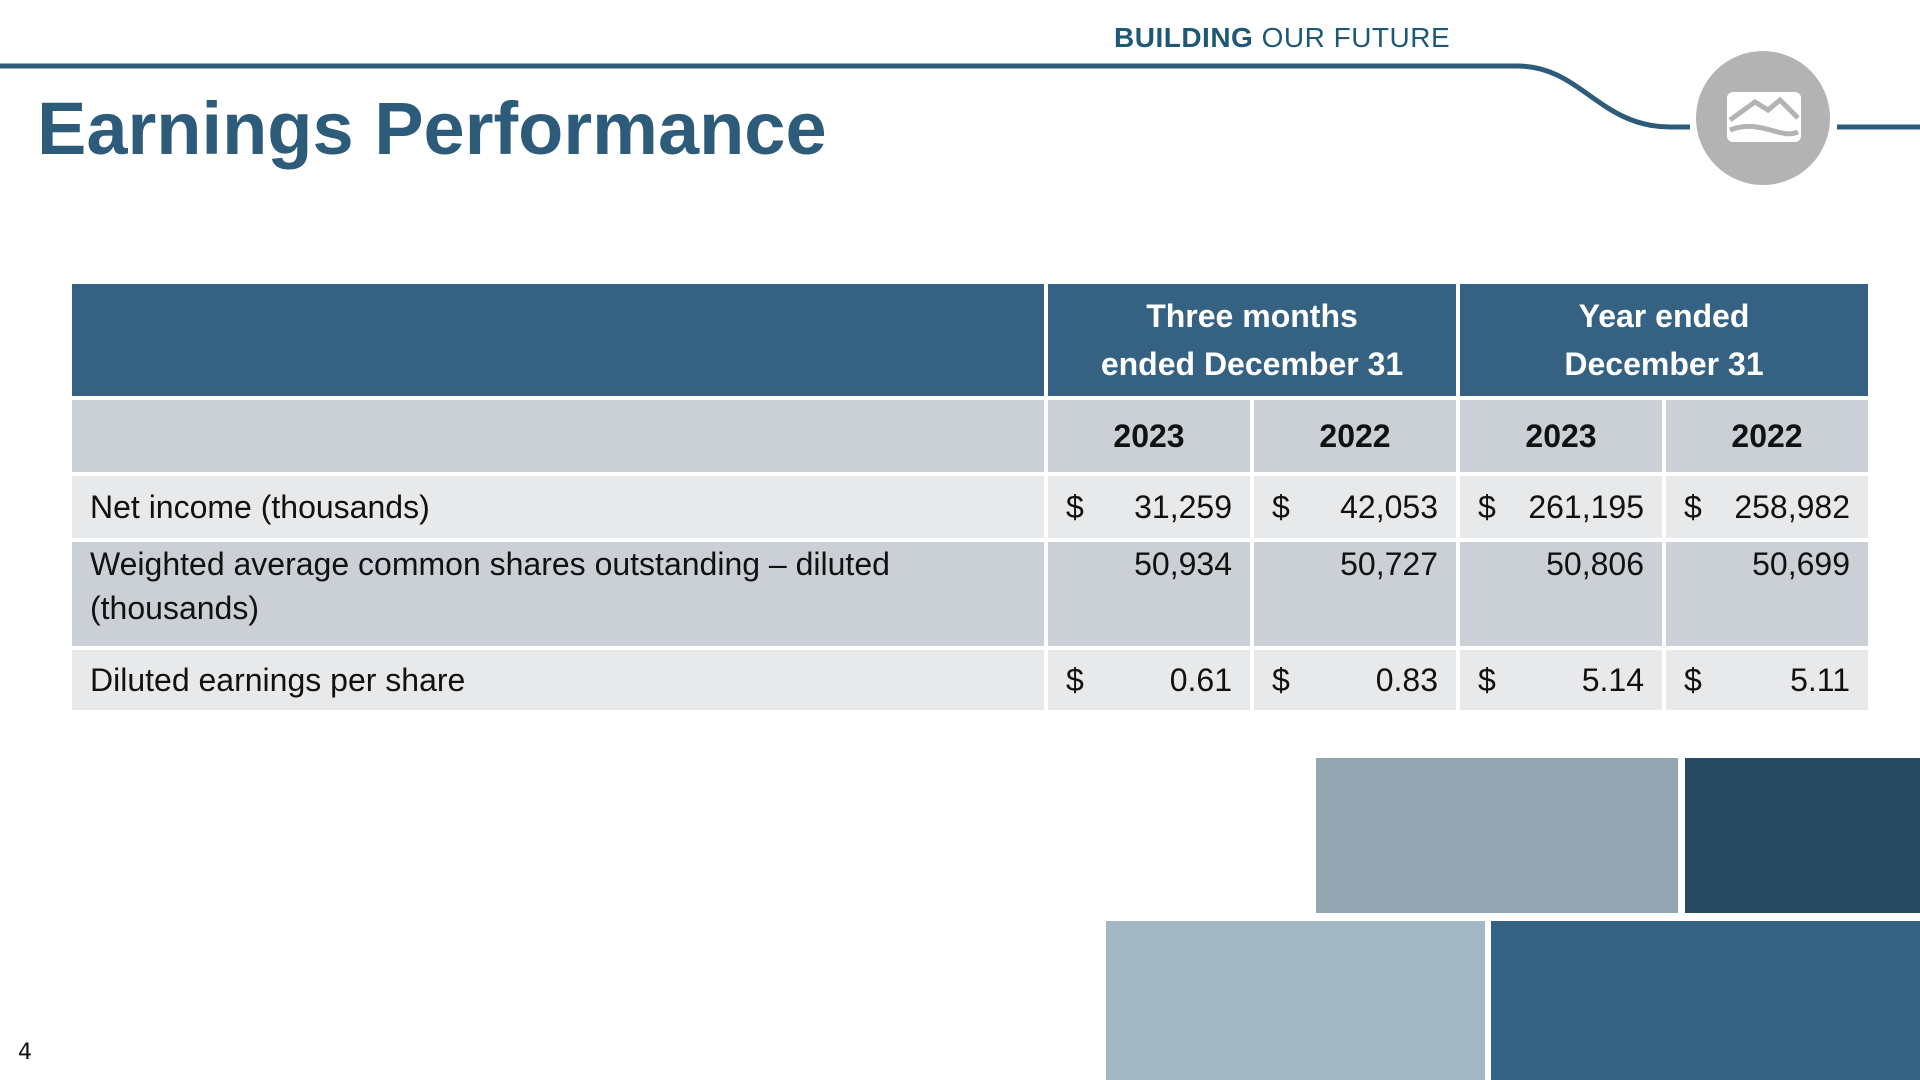 The height and width of the screenshot is (1080, 1920). I want to click on value-cell: $261,195, so click(1561, 507).